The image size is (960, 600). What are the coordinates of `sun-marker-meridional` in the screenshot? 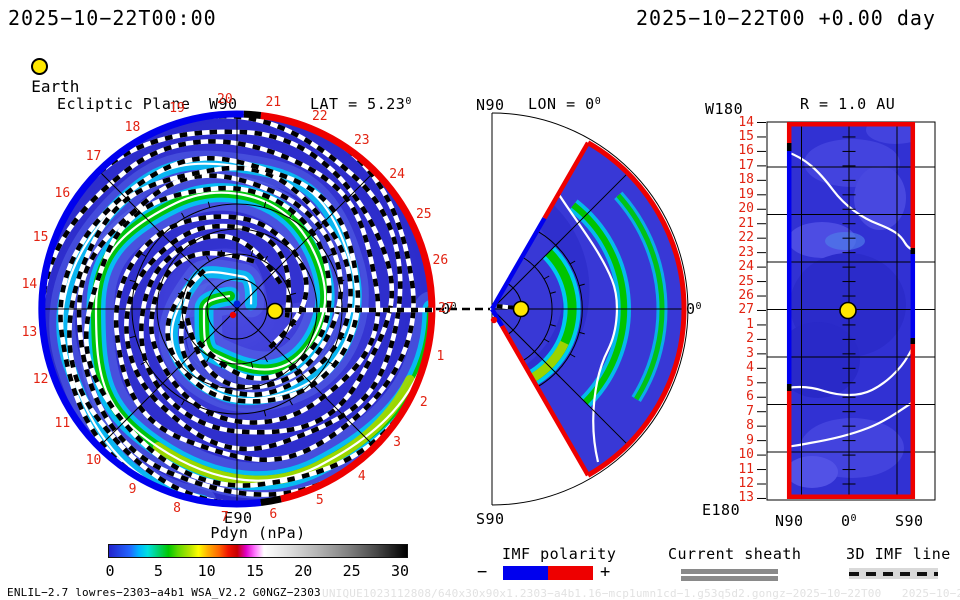 It's located at (494, 320).